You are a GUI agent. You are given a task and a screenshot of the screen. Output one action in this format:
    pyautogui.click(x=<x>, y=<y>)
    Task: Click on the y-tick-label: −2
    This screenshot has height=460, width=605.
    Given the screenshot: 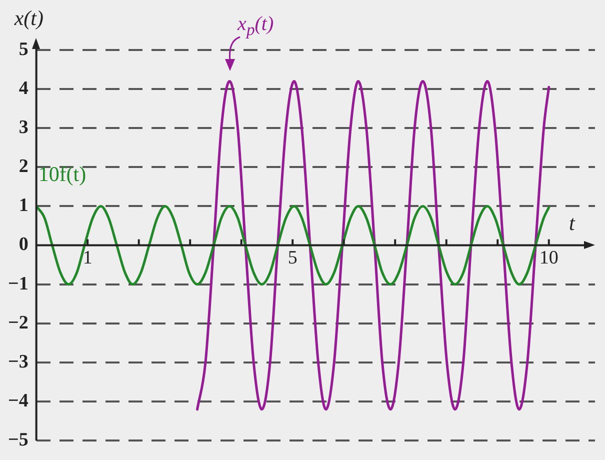 What is the action you would take?
    pyautogui.click(x=18, y=323)
    